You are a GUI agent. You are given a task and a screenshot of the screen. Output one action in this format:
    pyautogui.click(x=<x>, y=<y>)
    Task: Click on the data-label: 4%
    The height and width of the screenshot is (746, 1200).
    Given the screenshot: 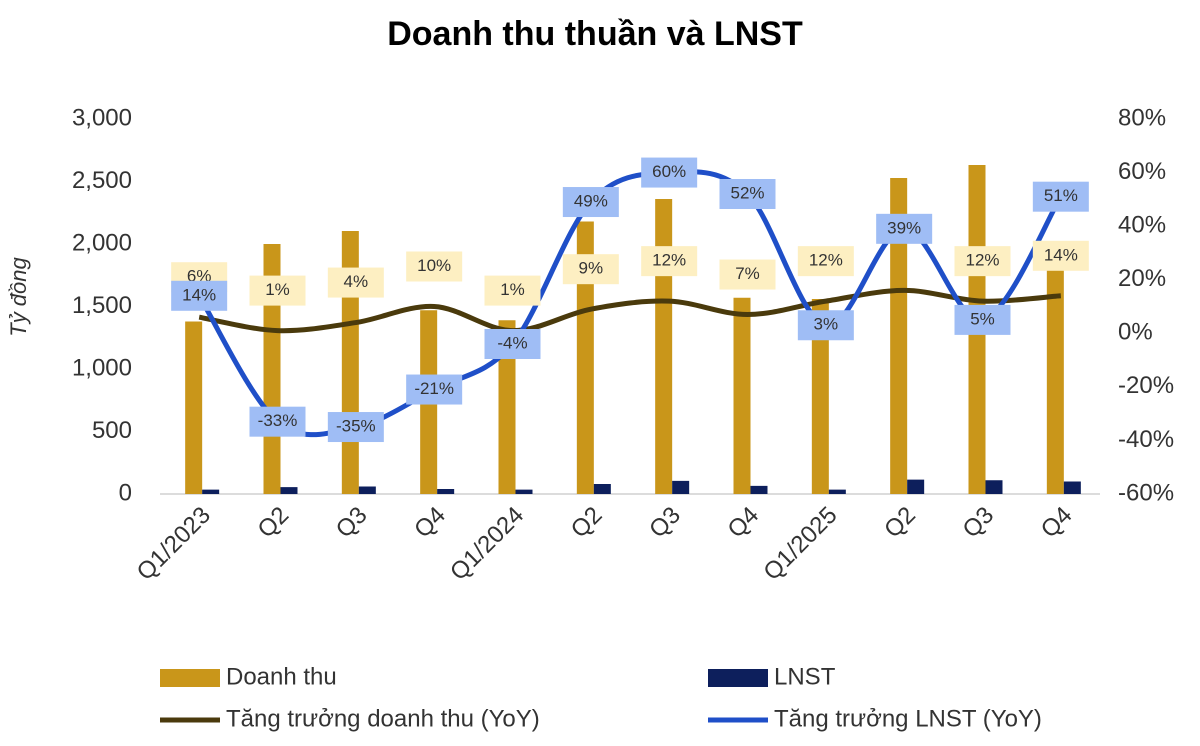 What is the action you would take?
    pyautogui.click(x=355, y=282)
    